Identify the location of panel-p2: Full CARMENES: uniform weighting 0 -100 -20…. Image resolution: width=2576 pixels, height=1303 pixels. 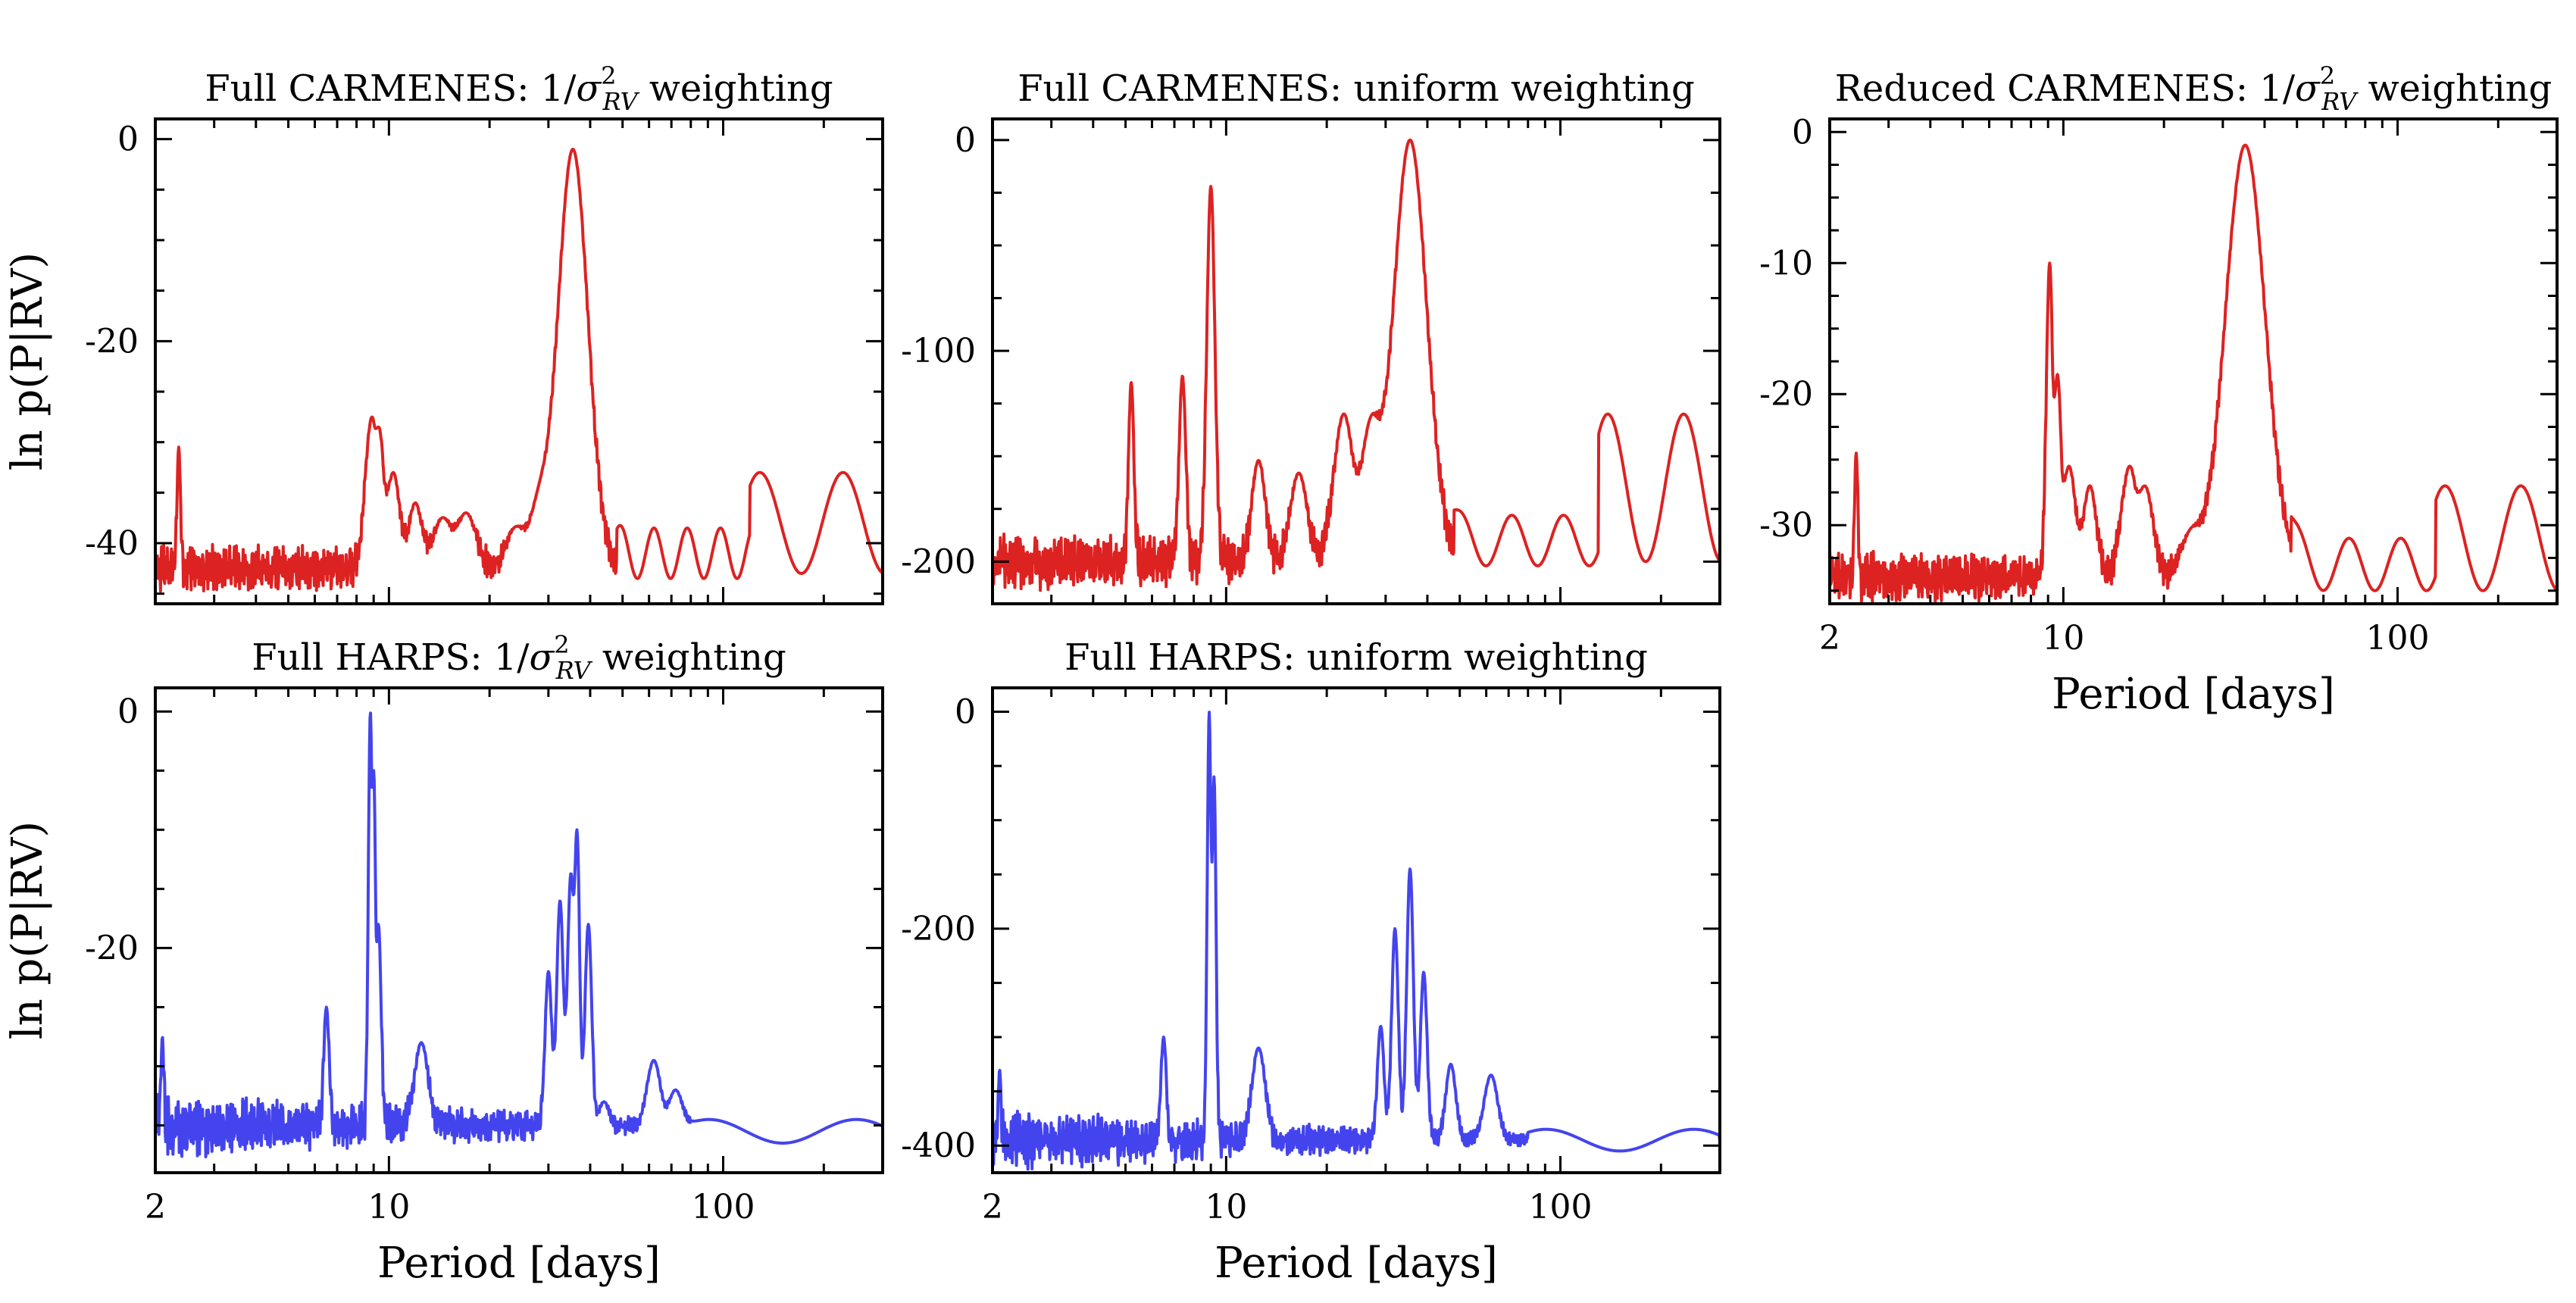
(1311, 336).